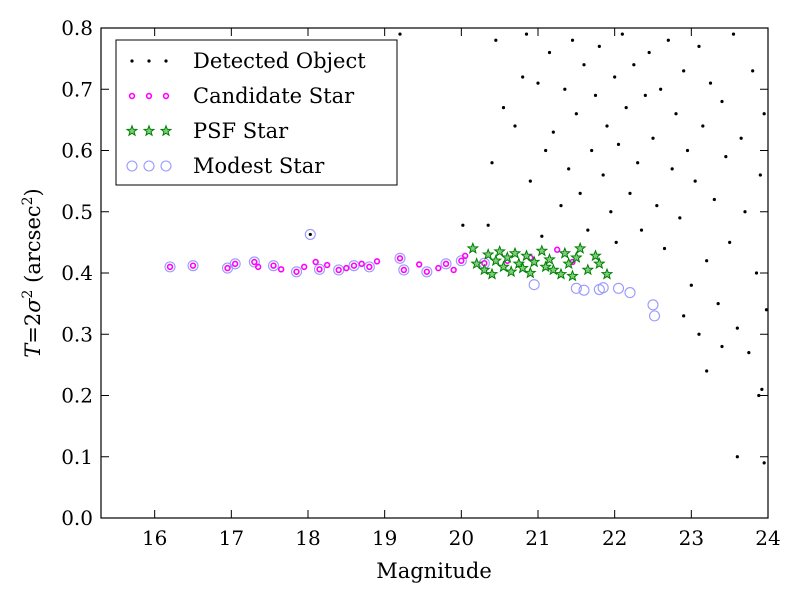 Image resolution: width=800 pixels, height=600 pixels. What do you see at coordinates (241, 131) in the screenshot?
I see `legend-label: PSF Star` at bounding box center [241, 131].